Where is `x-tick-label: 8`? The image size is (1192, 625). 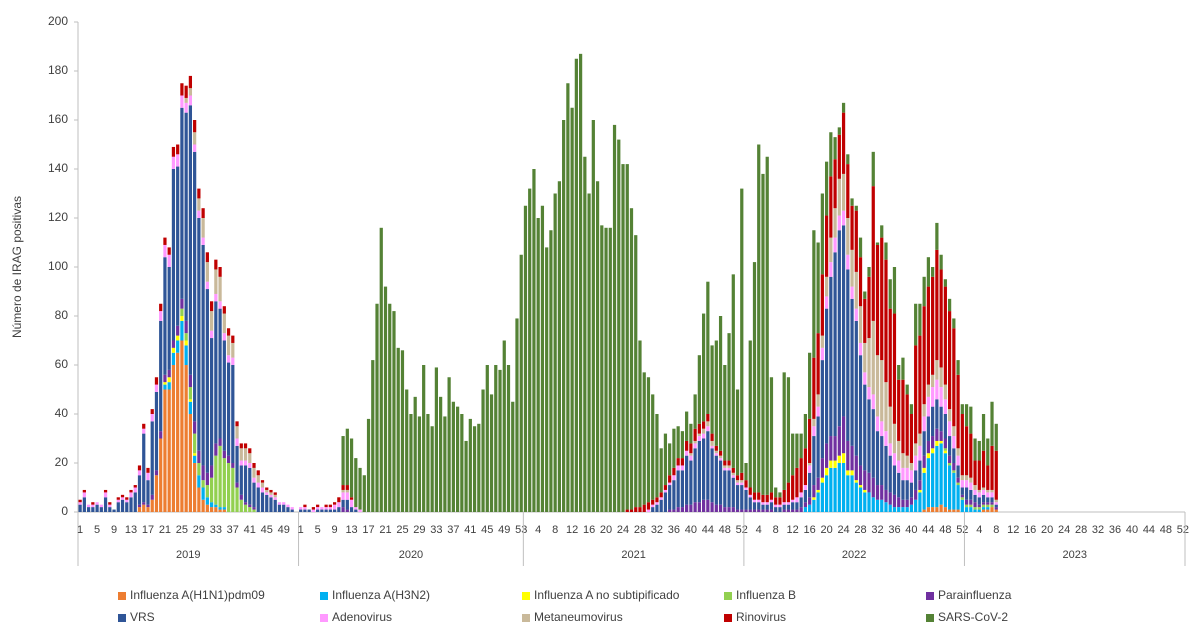
x-tick-label: 8 is located at coordinates (996, 530).